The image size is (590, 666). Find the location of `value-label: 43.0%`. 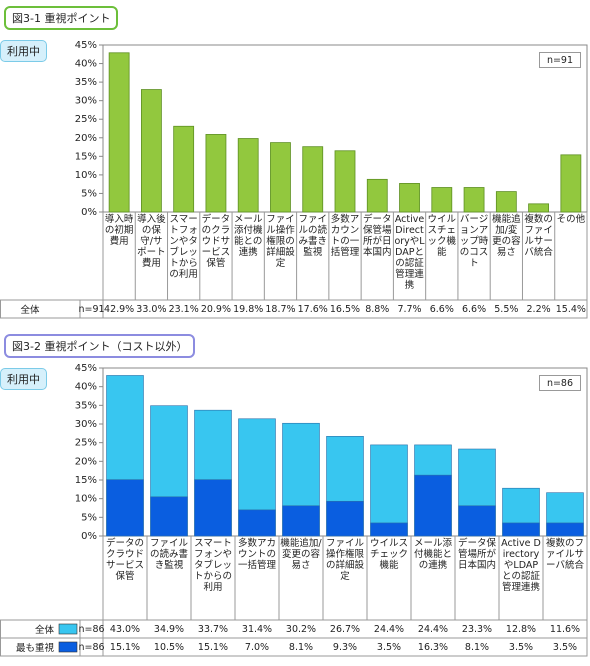

value-label: 43.0% is located at coordinates (125, 629).